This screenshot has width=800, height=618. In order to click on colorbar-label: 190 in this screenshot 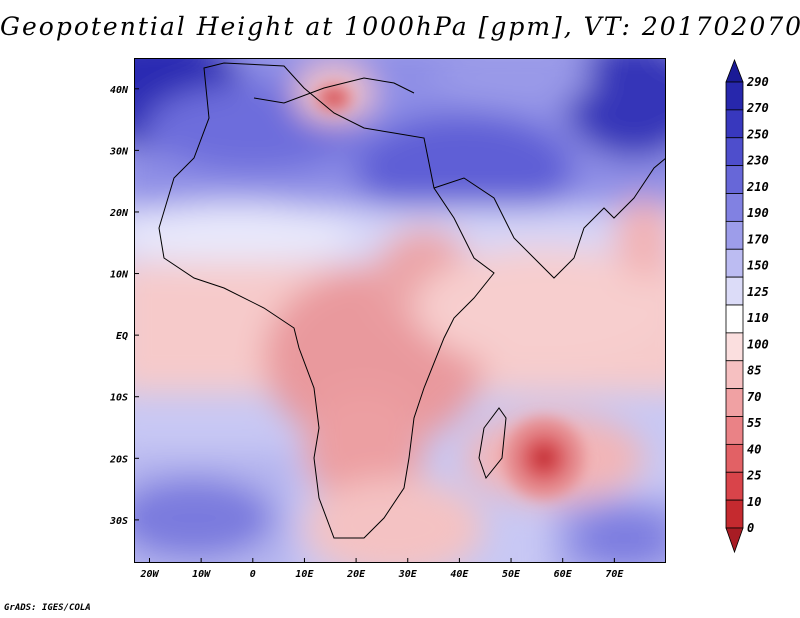, I will do `click(758, 213)`.